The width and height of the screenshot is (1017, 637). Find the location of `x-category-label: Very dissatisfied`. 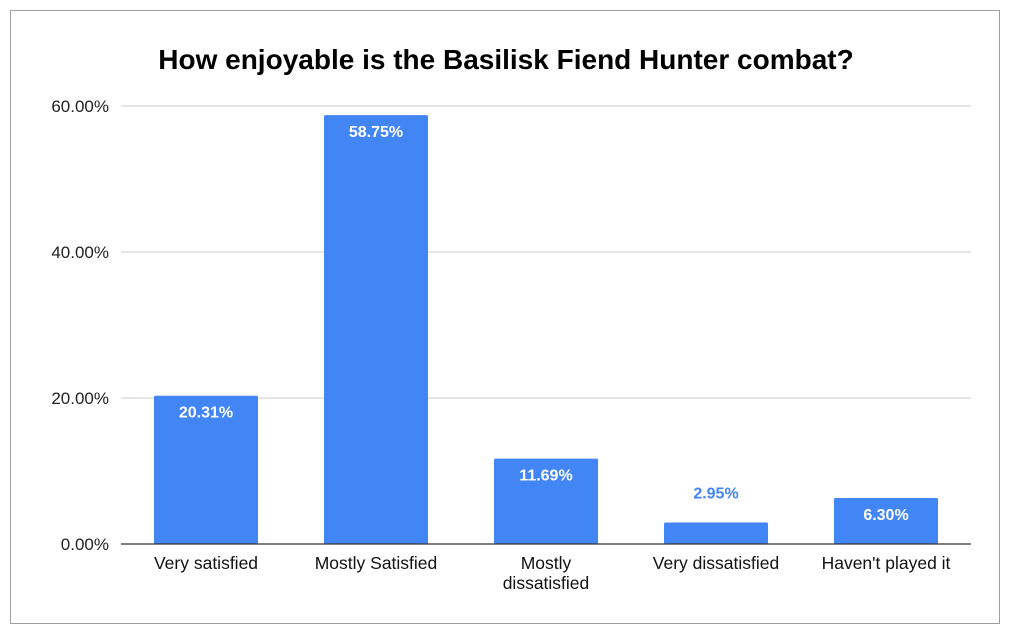

x-category-label: Very dissatisfied is located at coordinates (716, 563).